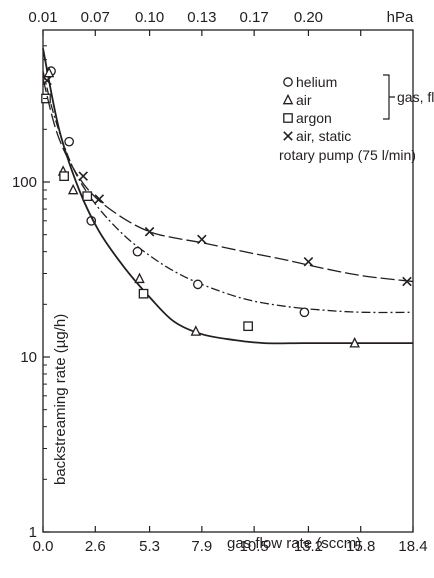 The image size is (434, 578). What do you see at coordinates (201, 546) in the screenshot?
I see `x-tick-label: 7.9` at bounding box center [201, 546].